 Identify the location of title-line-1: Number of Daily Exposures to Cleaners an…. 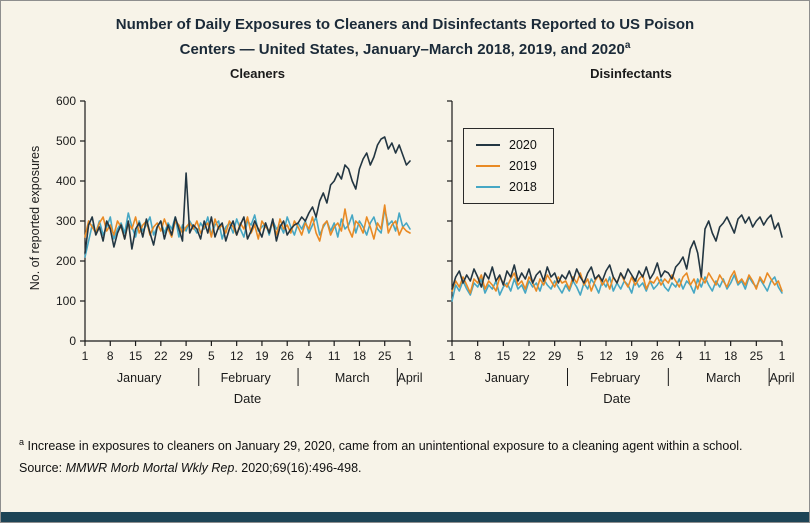
(405, 24).